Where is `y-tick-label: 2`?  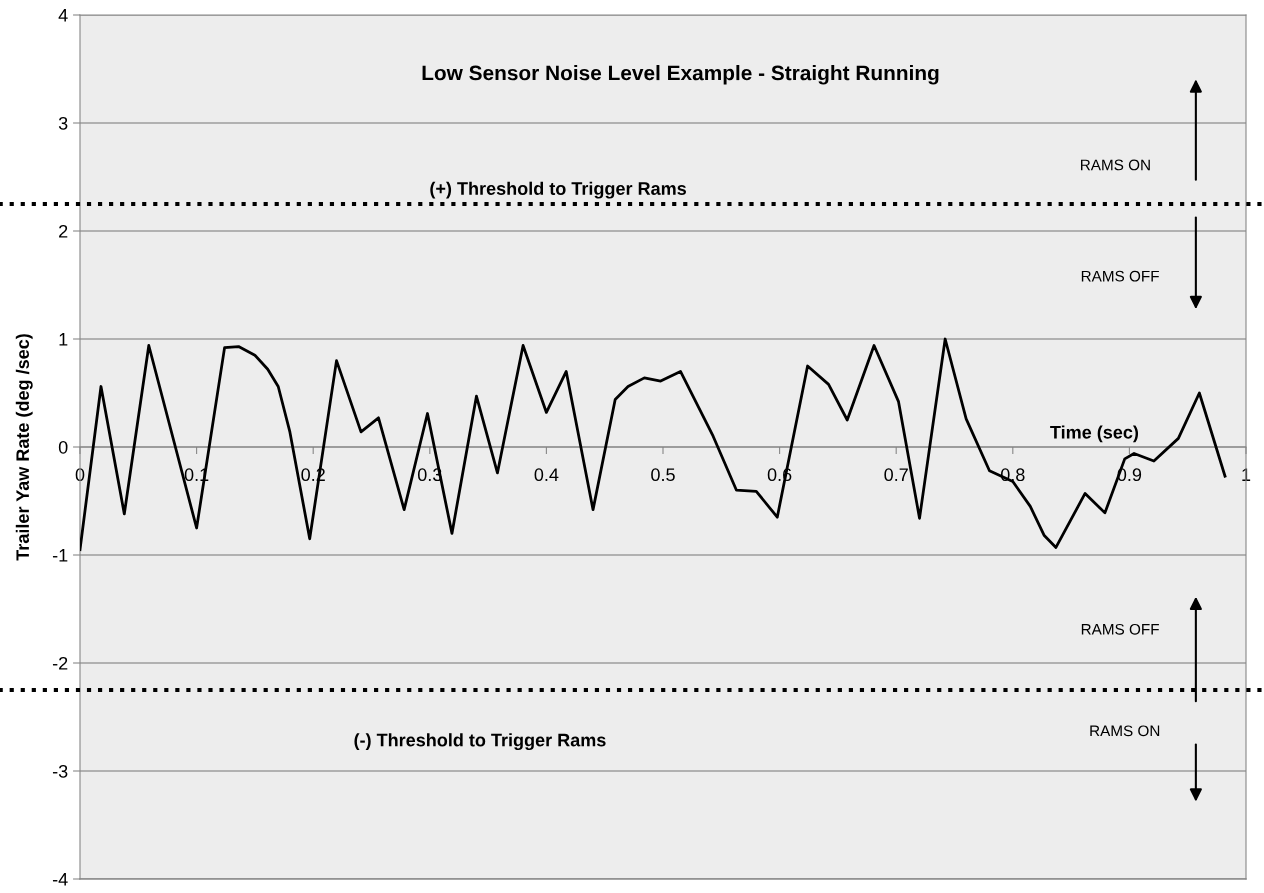
y-tick-label: 2 is located at coordinates (63, 231).